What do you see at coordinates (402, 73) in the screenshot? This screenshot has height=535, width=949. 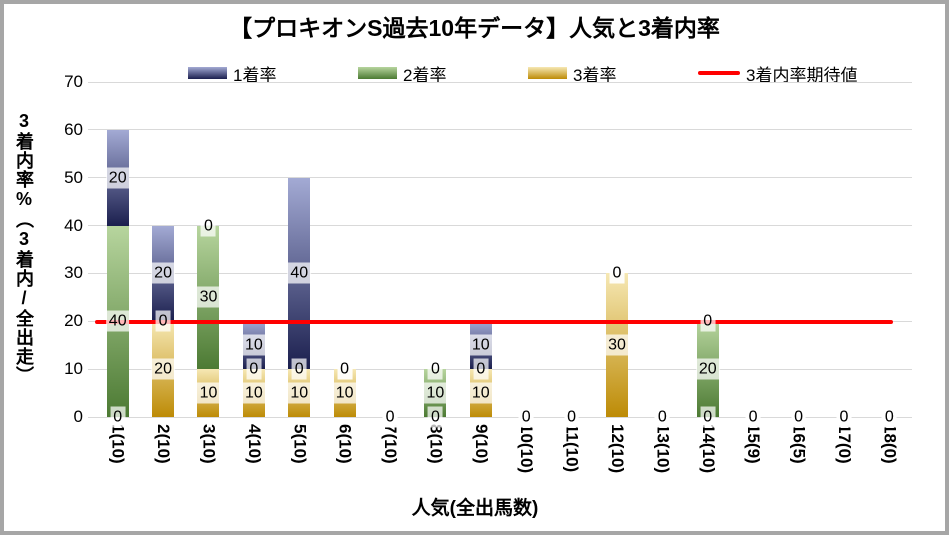 I see `legend-item-2着率: 2着率` at bounding box center [402, 73].